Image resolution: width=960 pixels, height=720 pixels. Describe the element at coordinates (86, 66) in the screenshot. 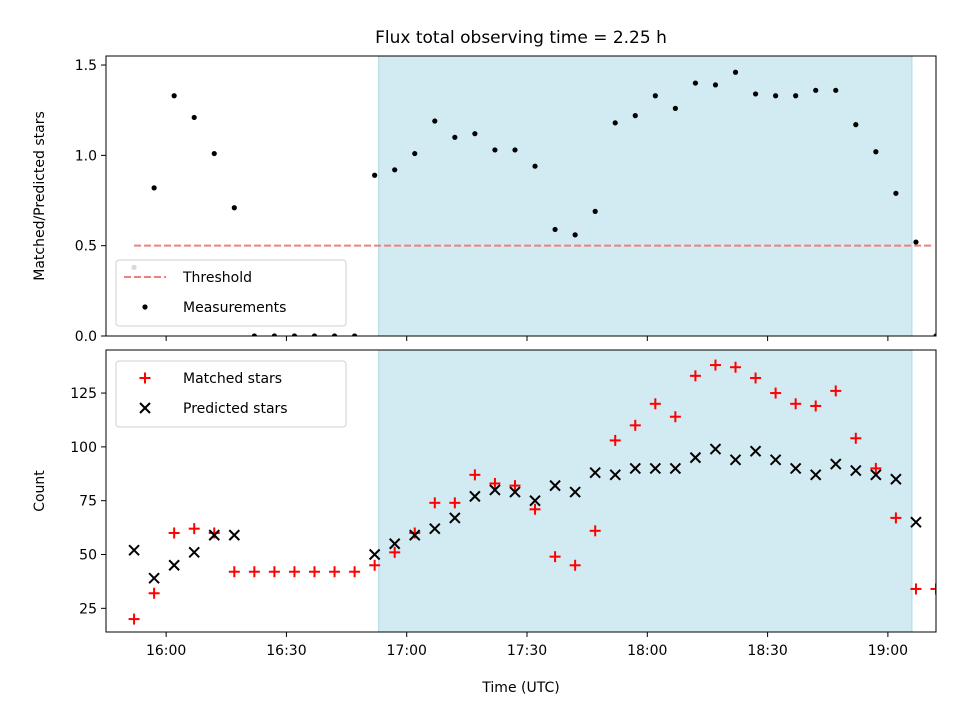

I see `top-ytick-label: 1.5` at that location.